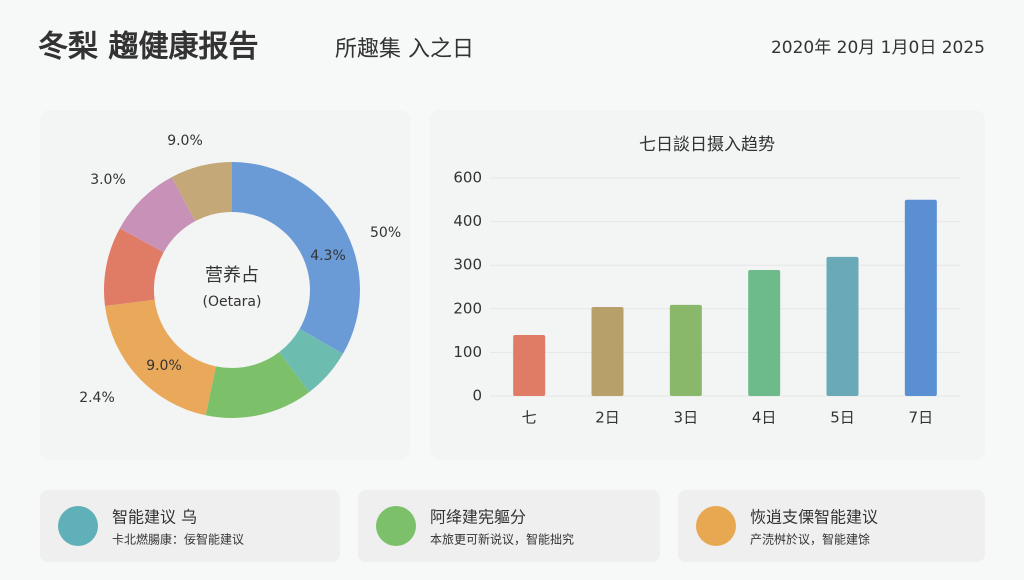 The height and width of the screenshot is (580, 1024). Describe the element at coordinates (529, 418) in the screenshot. I see `x-tick-label: 七` at that location.